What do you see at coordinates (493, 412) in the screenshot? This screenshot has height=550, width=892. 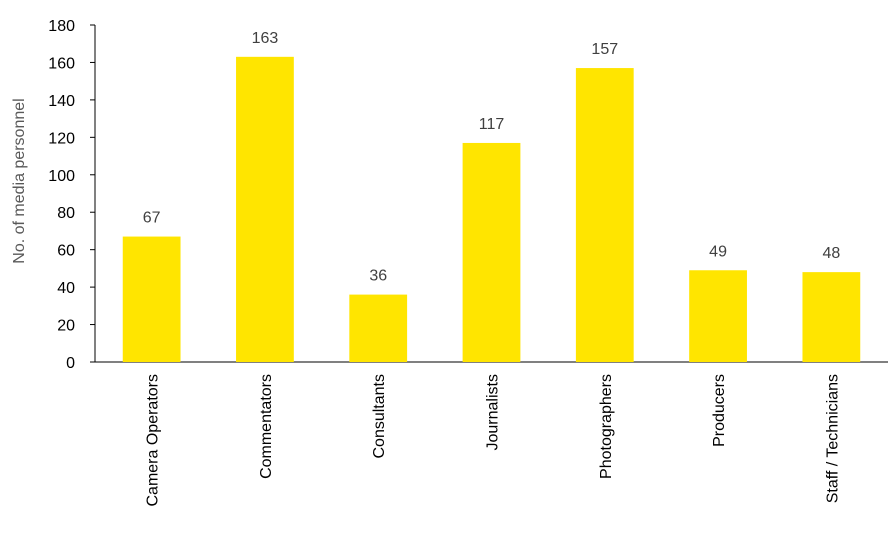 I see `x-category-label: Journalists` at bounding box center [493, 412].